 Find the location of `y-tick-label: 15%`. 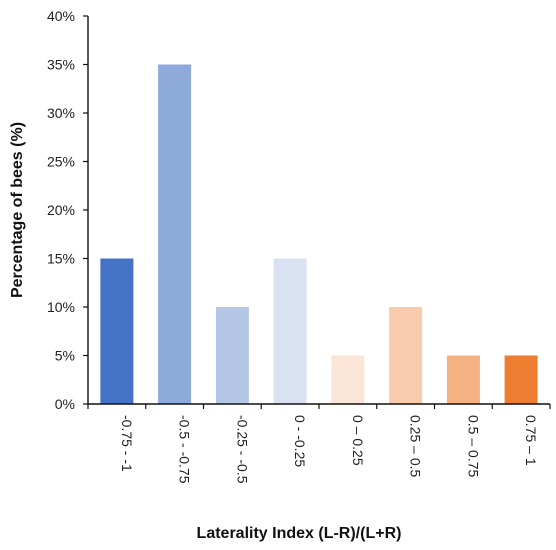

y-tick-label: 15% is located at coordinates (61, 259).